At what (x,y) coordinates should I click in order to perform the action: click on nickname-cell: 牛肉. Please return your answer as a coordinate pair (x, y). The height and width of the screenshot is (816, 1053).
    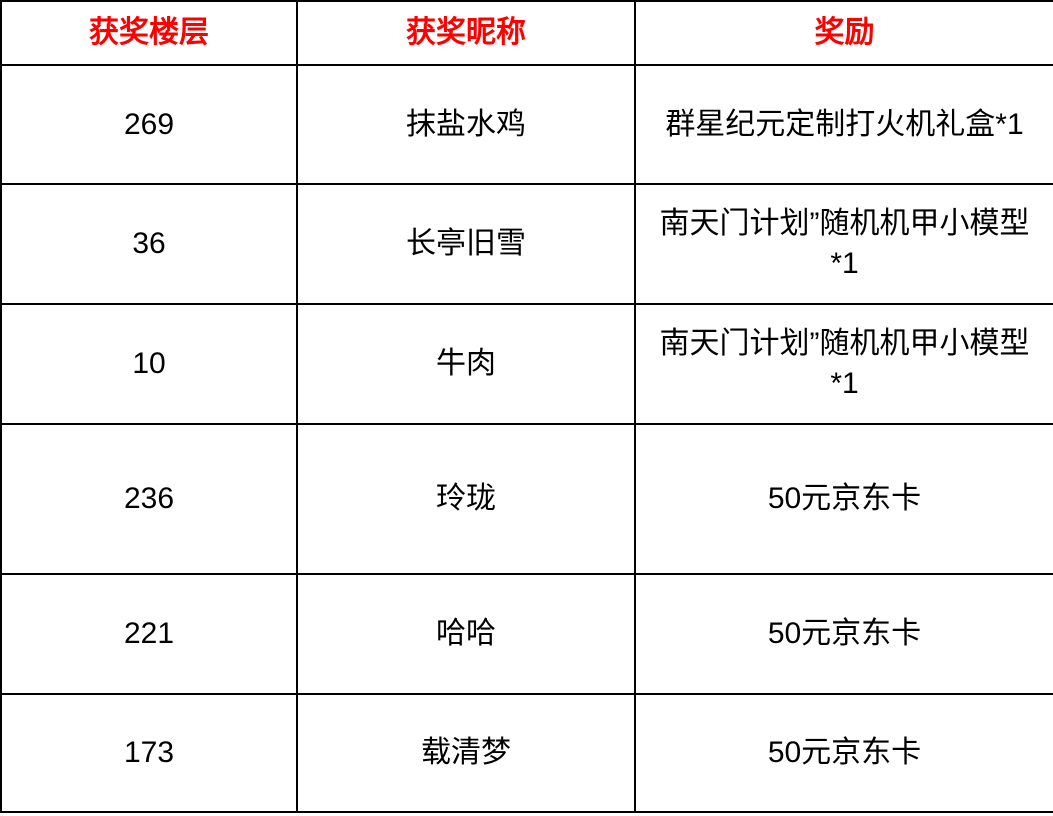
    Looking at the image, I should click on (466, 364).